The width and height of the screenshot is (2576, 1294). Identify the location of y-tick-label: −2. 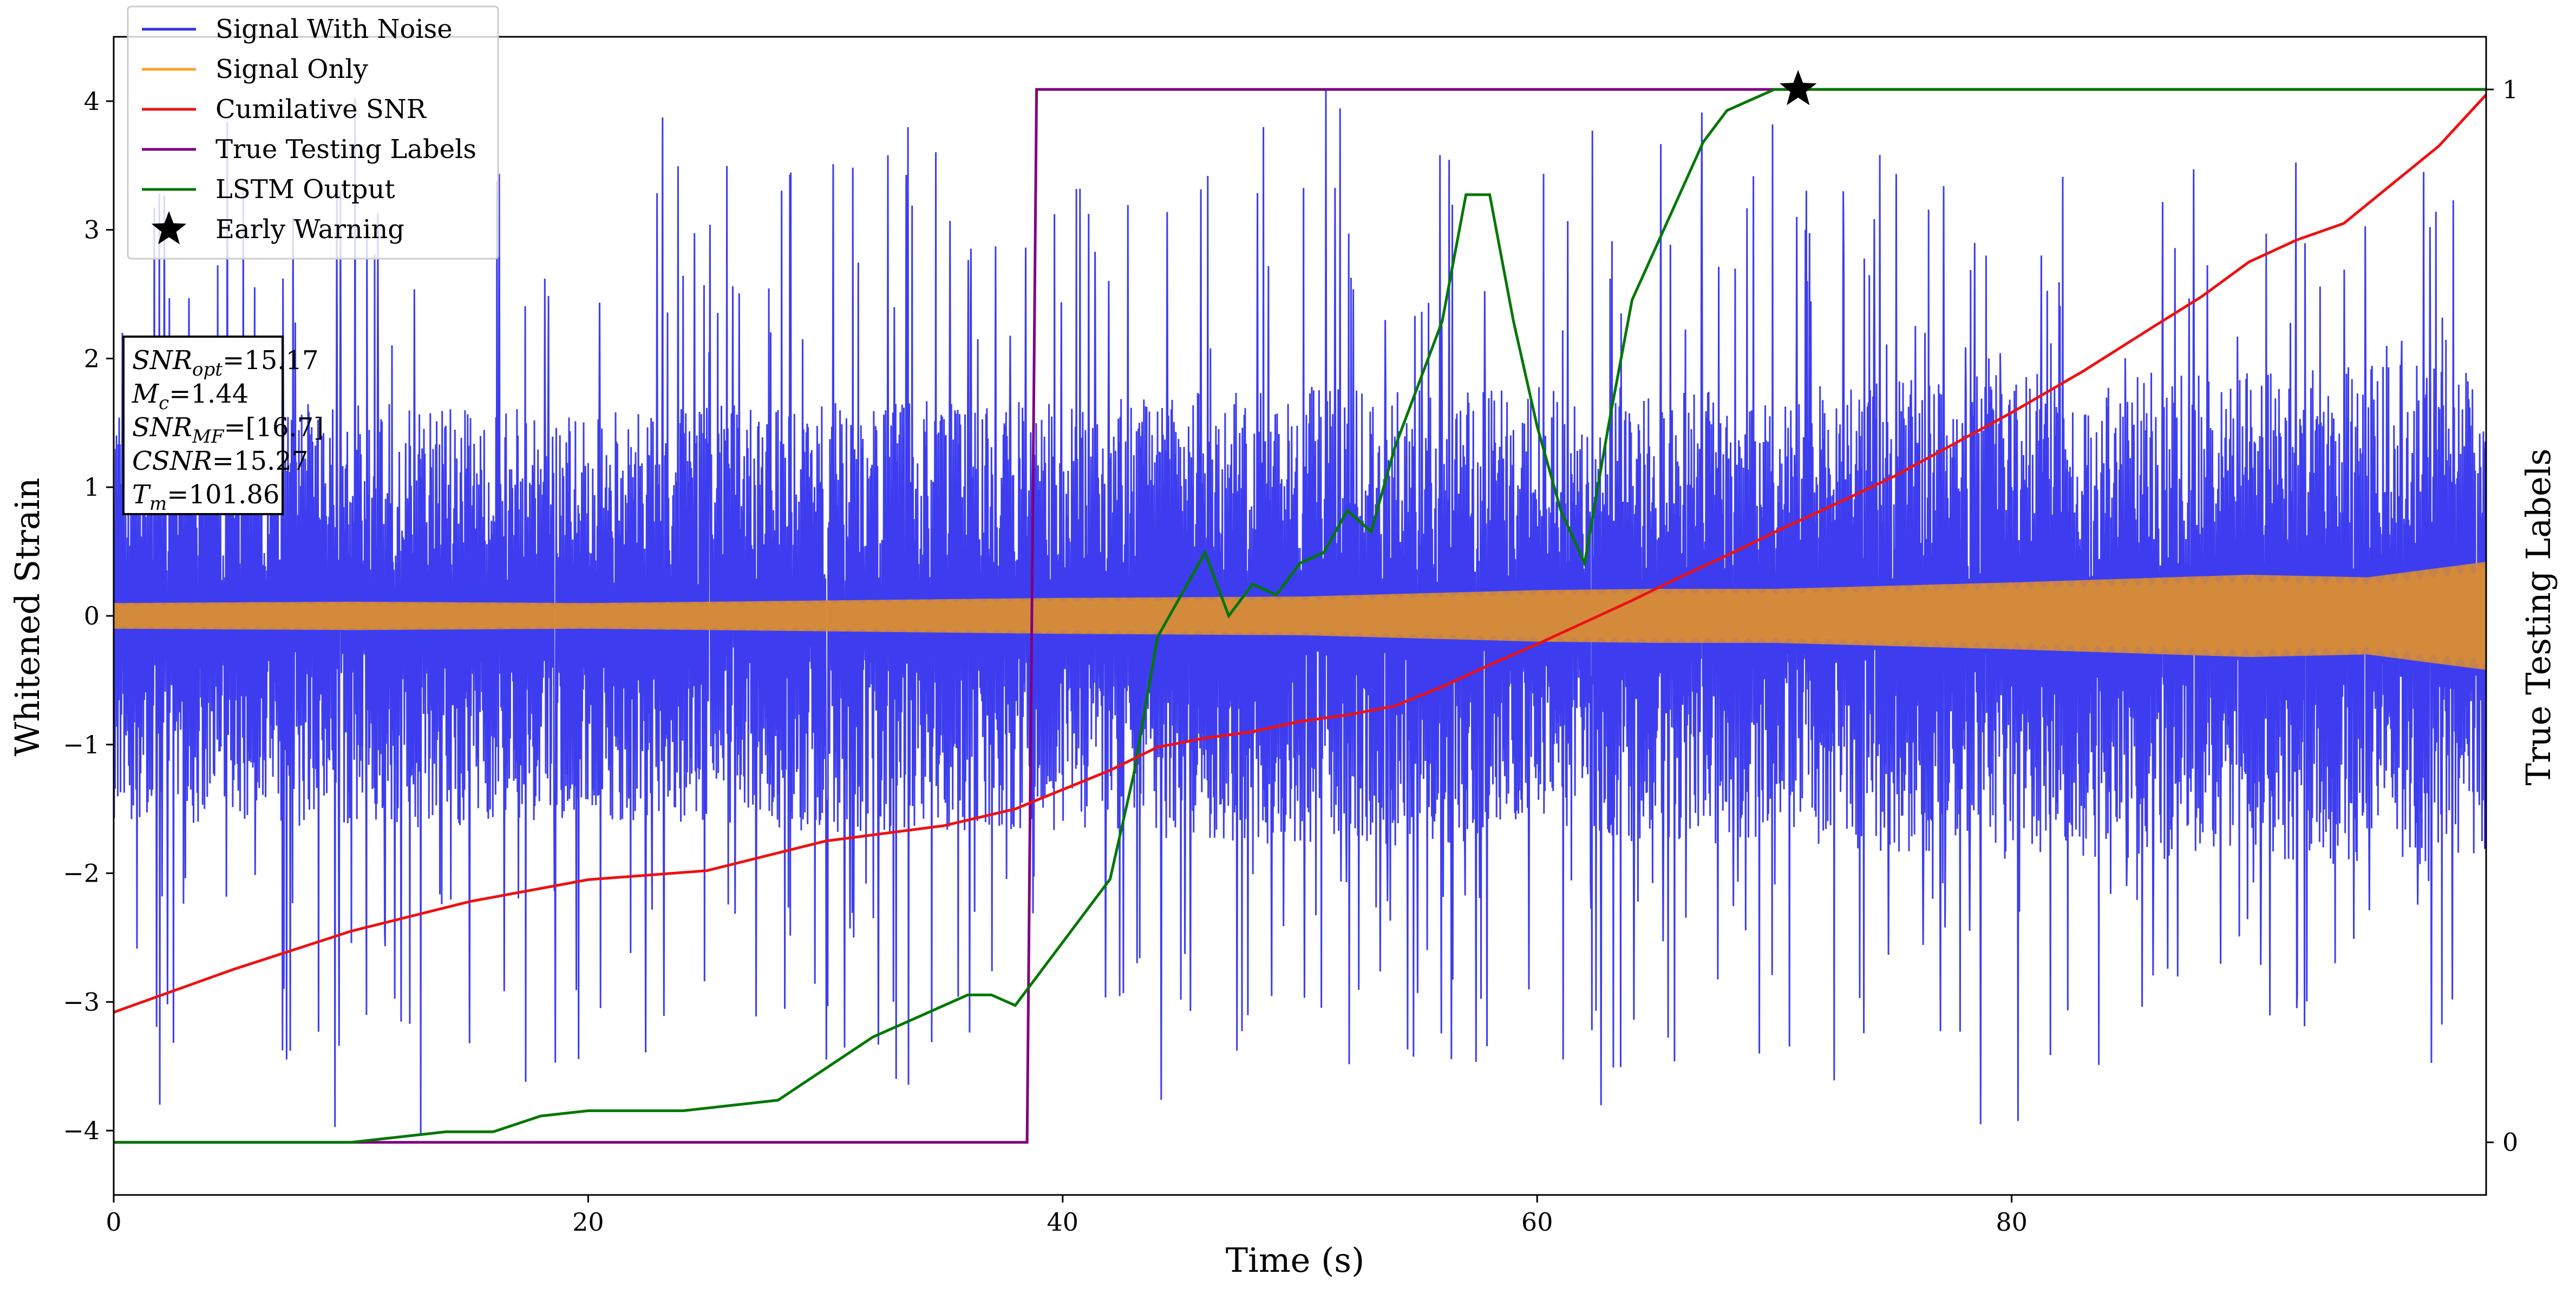
(82, 873).